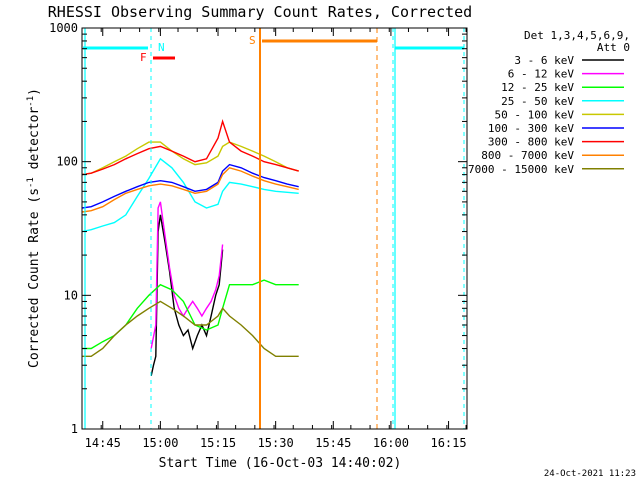 The height and width of the screenshot is (480, 640). Describe the element at coordinates (531, 128) in the screenshot. I see `legend-label: 100 - 300 keV` at that location.